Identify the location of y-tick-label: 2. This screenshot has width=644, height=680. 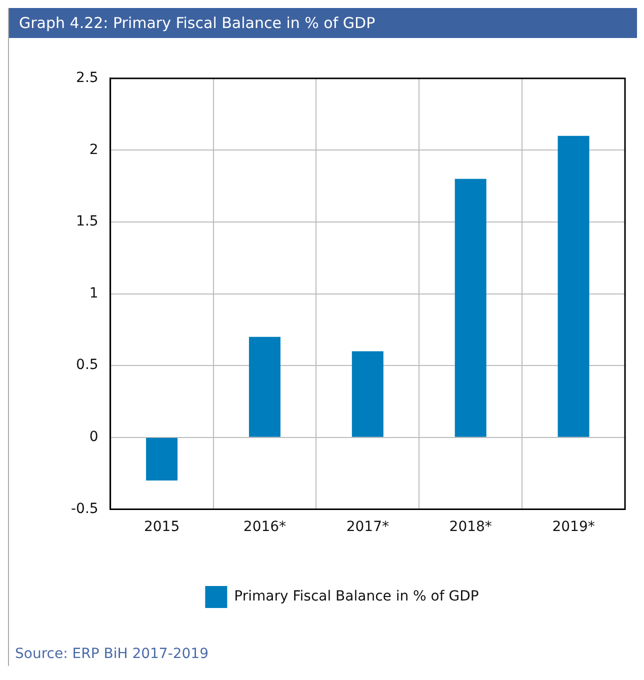
(93, 150).